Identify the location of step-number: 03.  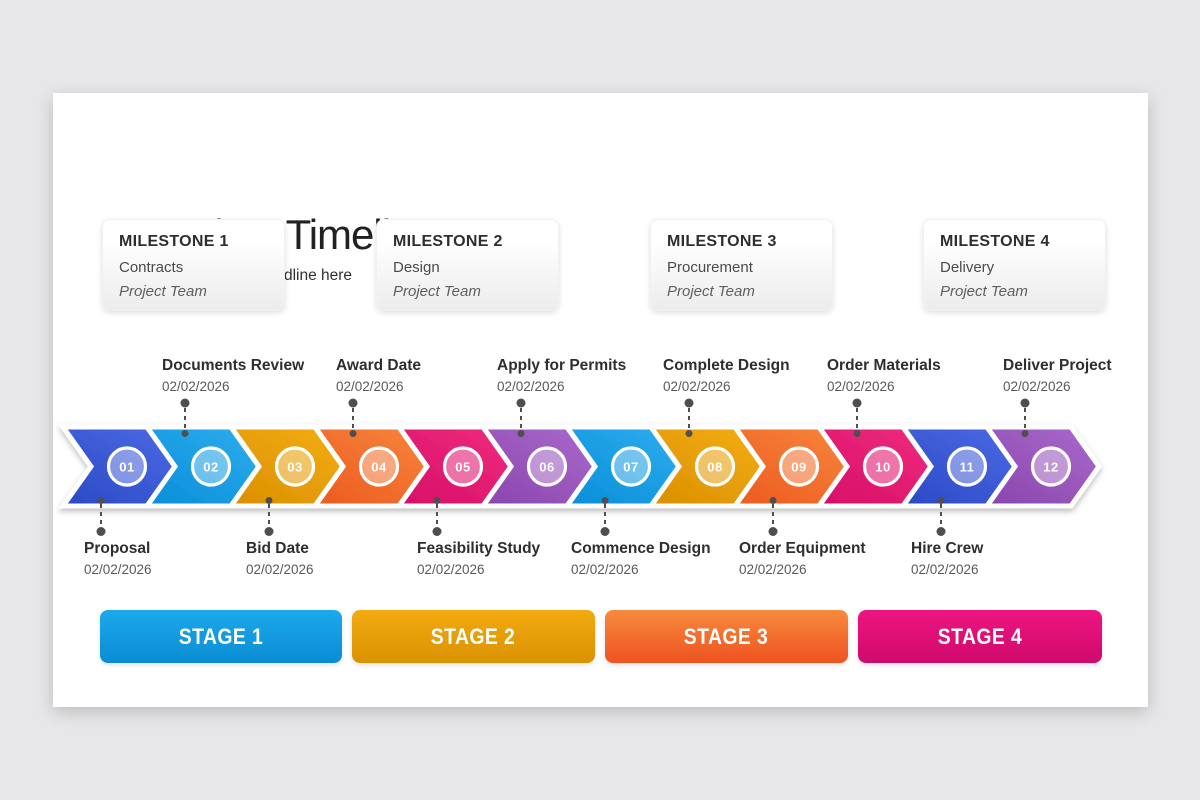
(294, 467).